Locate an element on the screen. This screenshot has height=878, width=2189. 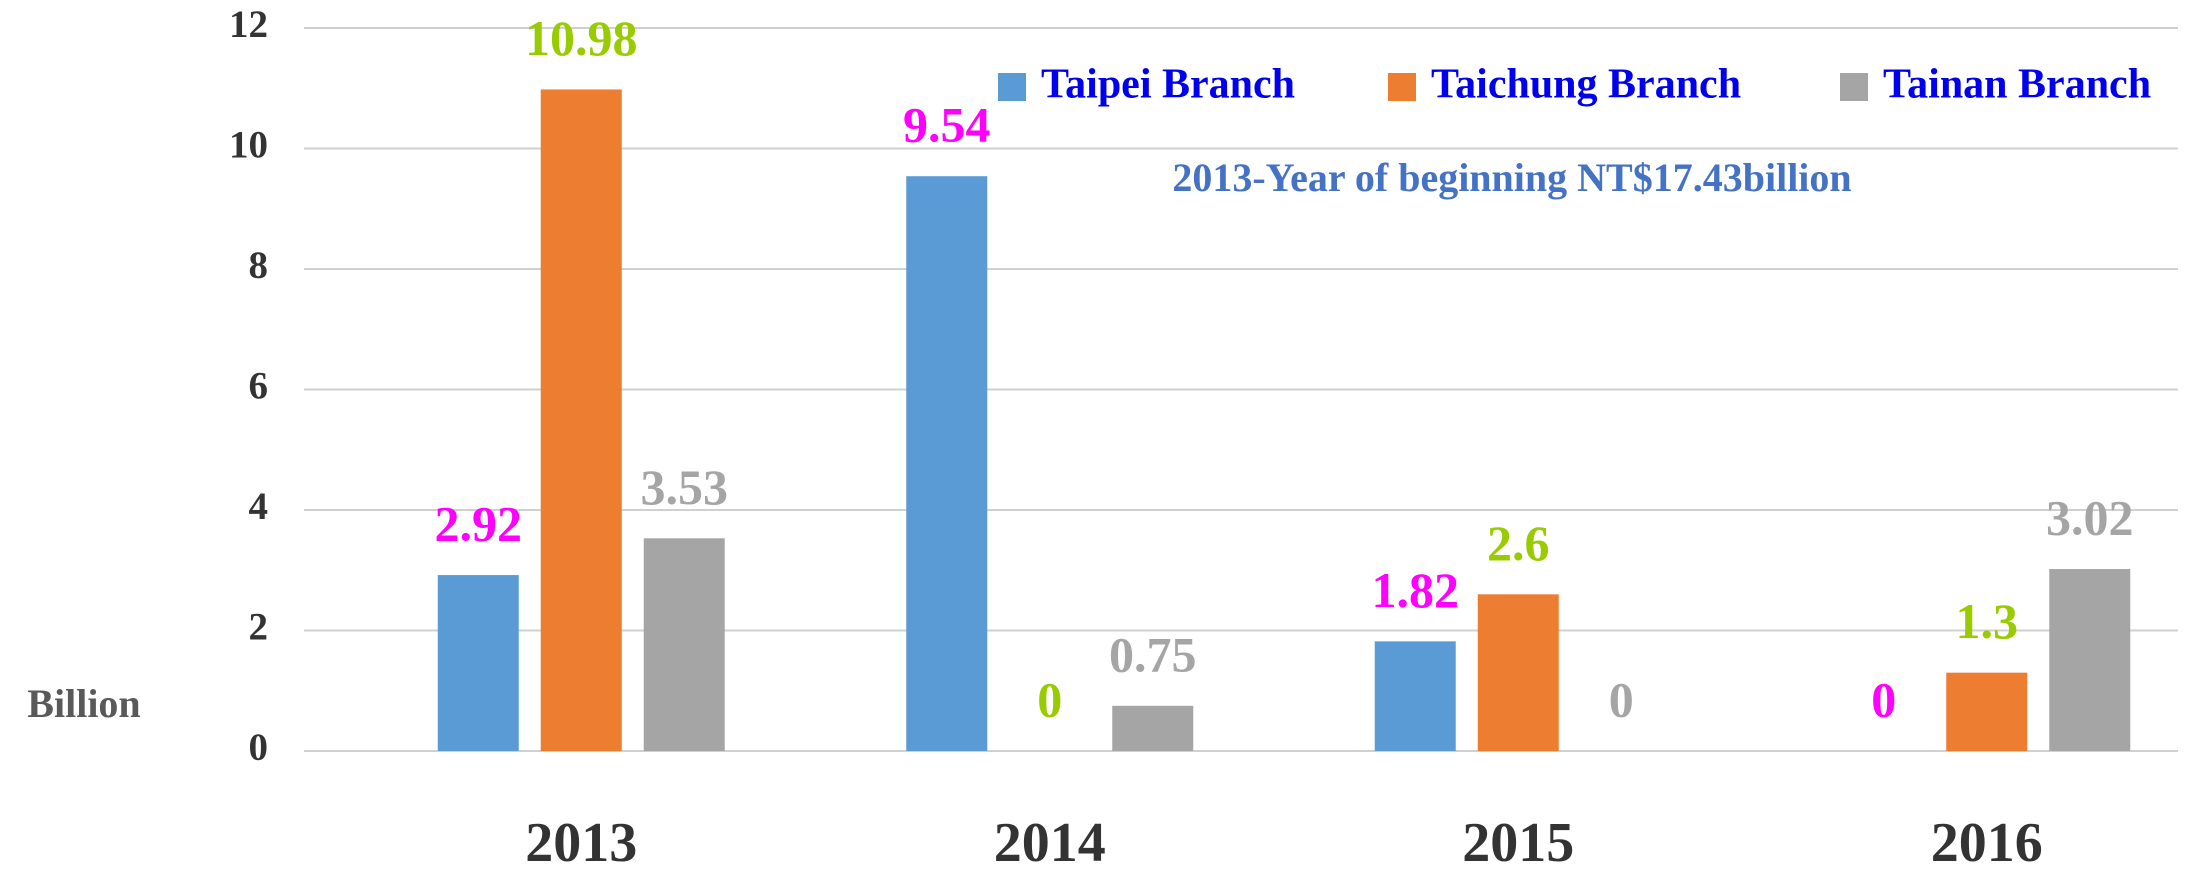
data-label: 3.02 is located at coordinates (2090, 518).